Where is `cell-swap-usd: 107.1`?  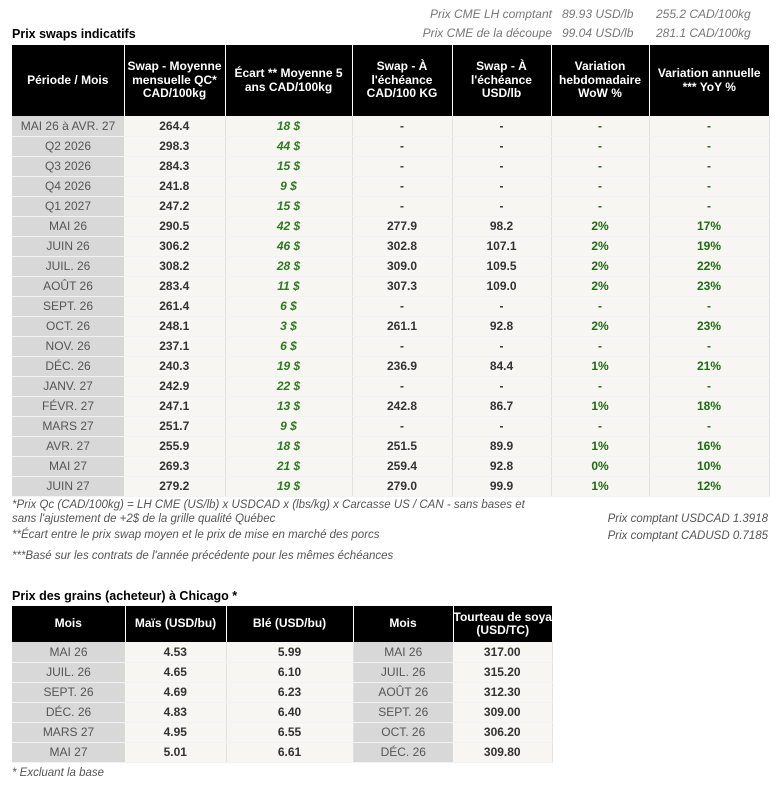
cell-swap-usd: 107.1 is located at coordinates (502, 246).